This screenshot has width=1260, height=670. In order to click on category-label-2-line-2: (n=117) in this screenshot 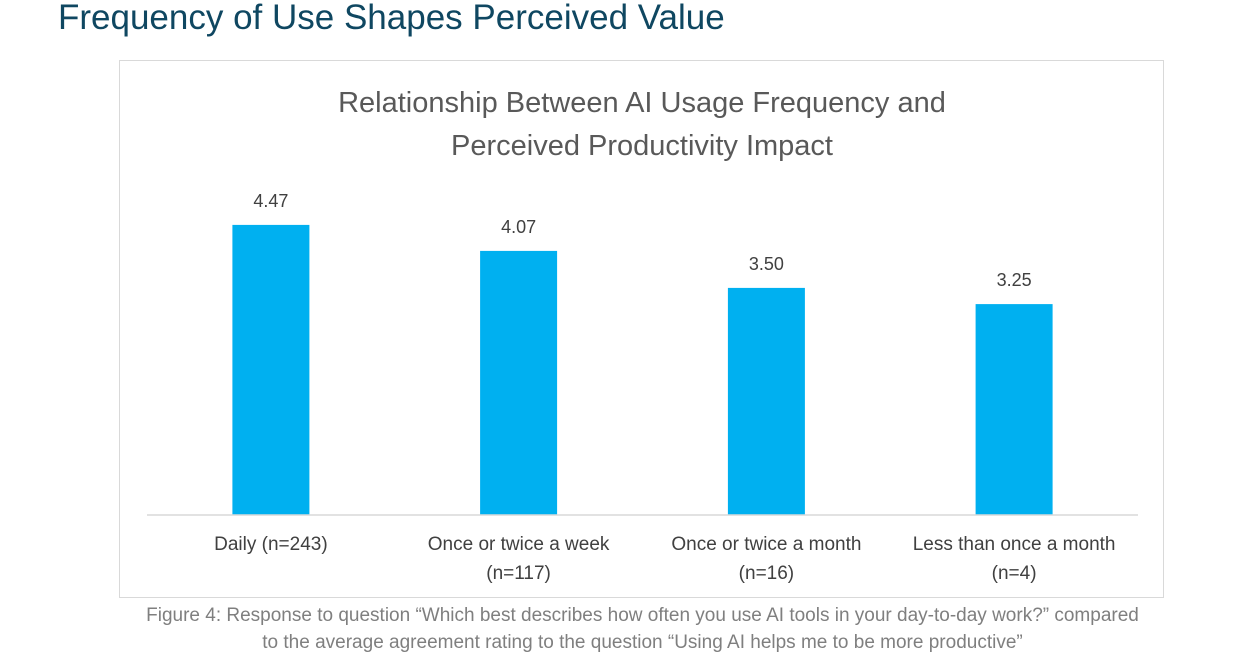, I will do `click(518, 573)`.